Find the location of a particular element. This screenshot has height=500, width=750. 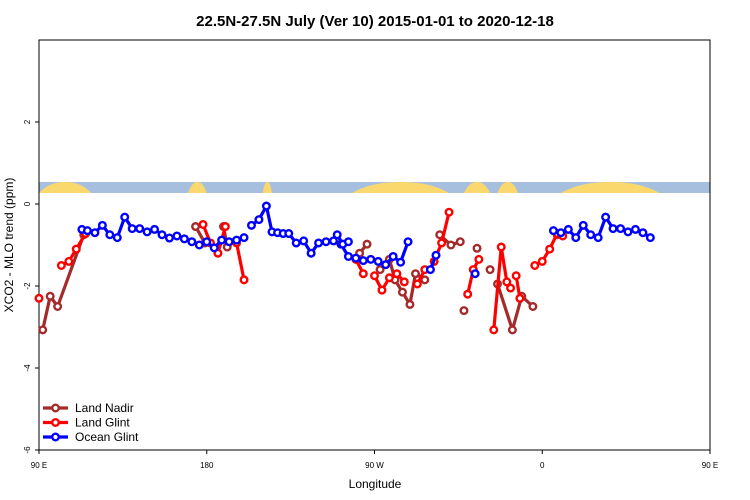

series-line is located at coordinates (515, 307).